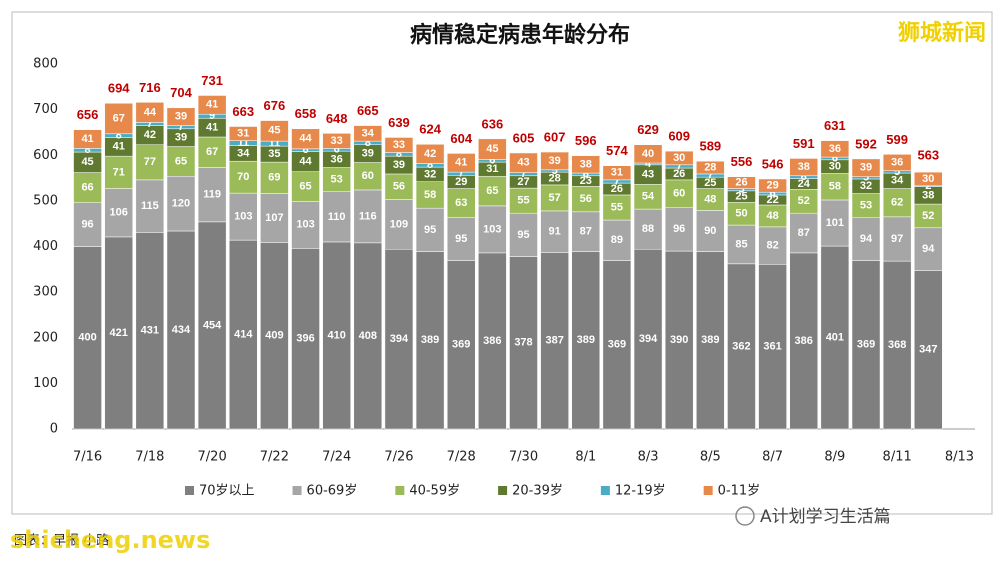 This screenshot has height=561, width=1001. What do you see at coordinates (524, 137) in the screenshot?
I see `total-label: 605` at bounding box center [524, 137].